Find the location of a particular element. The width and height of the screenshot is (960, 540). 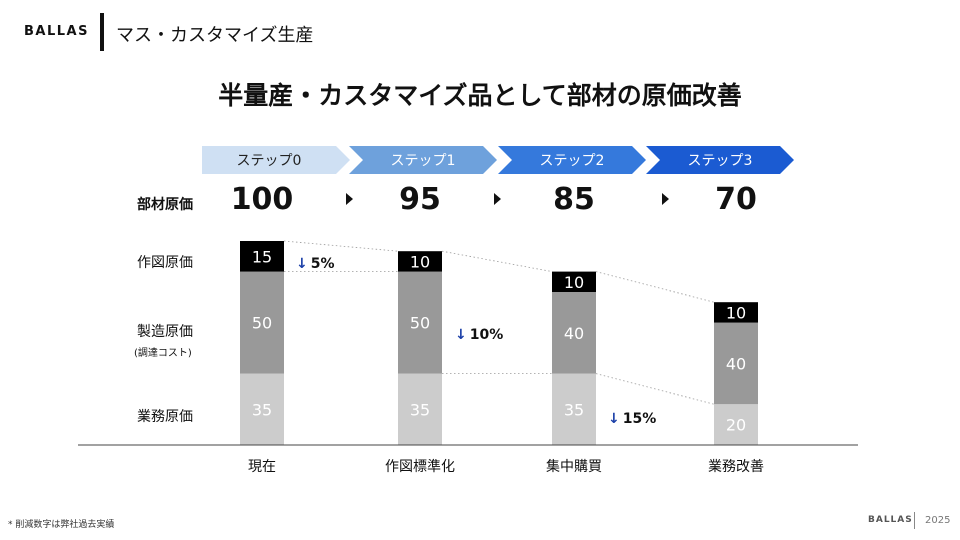

row-label-manufacturing-sub: (調達コスト) is located at coordinates (163, 353).